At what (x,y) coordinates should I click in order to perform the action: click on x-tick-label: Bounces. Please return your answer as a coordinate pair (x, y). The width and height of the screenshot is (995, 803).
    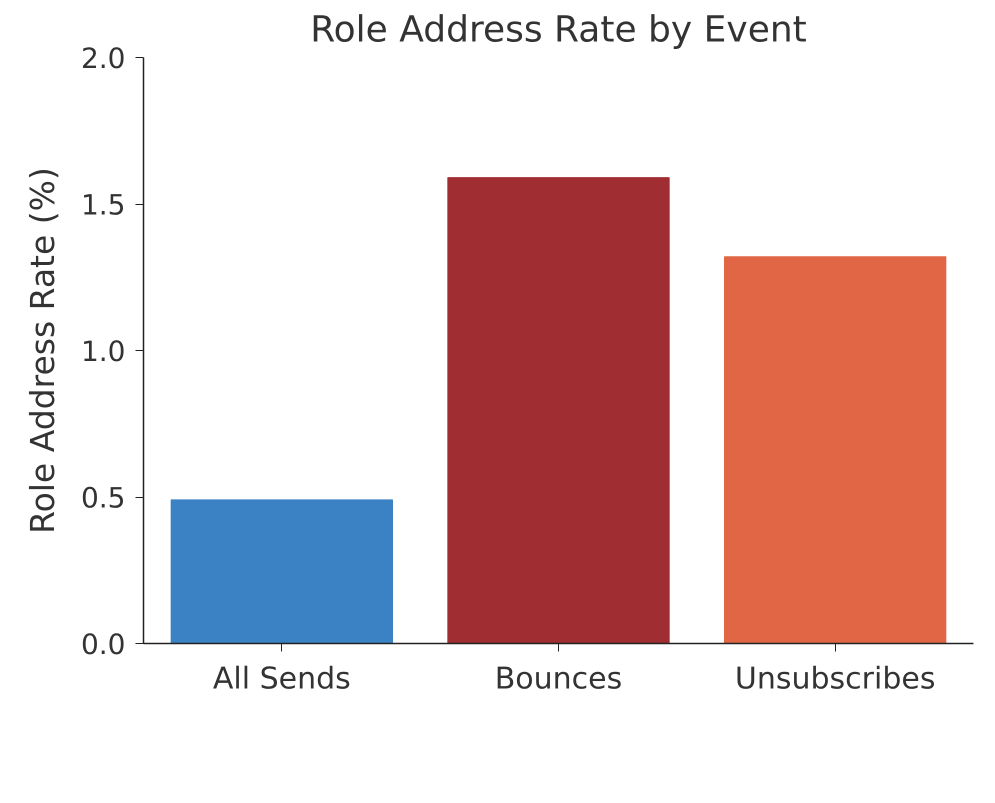
    Looking at the image, I should click on (558, 679).